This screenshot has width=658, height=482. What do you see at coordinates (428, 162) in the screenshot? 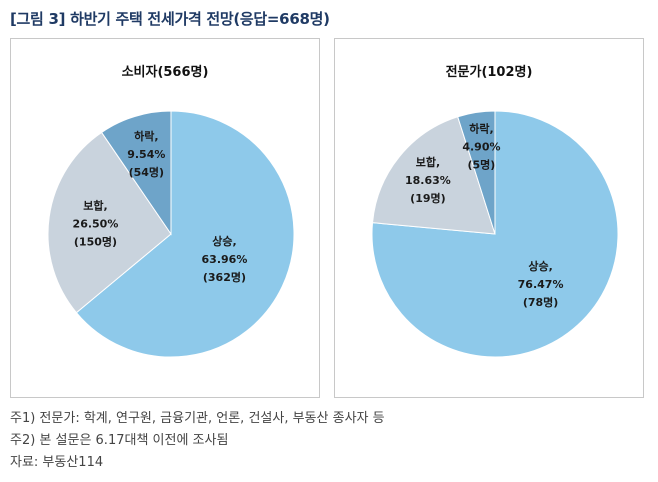
I see `expert-label-same-name: 보합,` at bounding box center [428, 162].